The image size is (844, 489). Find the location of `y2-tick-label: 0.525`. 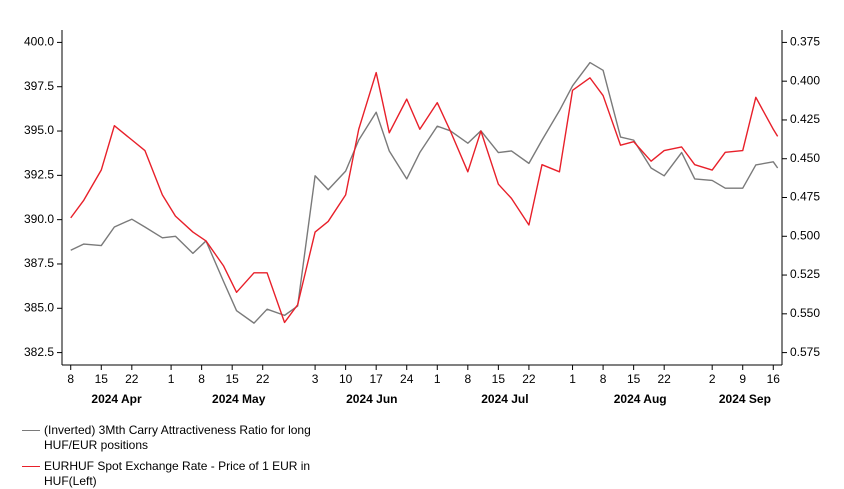

y2-tick-label: 0.525 is located at coordinates (805, 274).